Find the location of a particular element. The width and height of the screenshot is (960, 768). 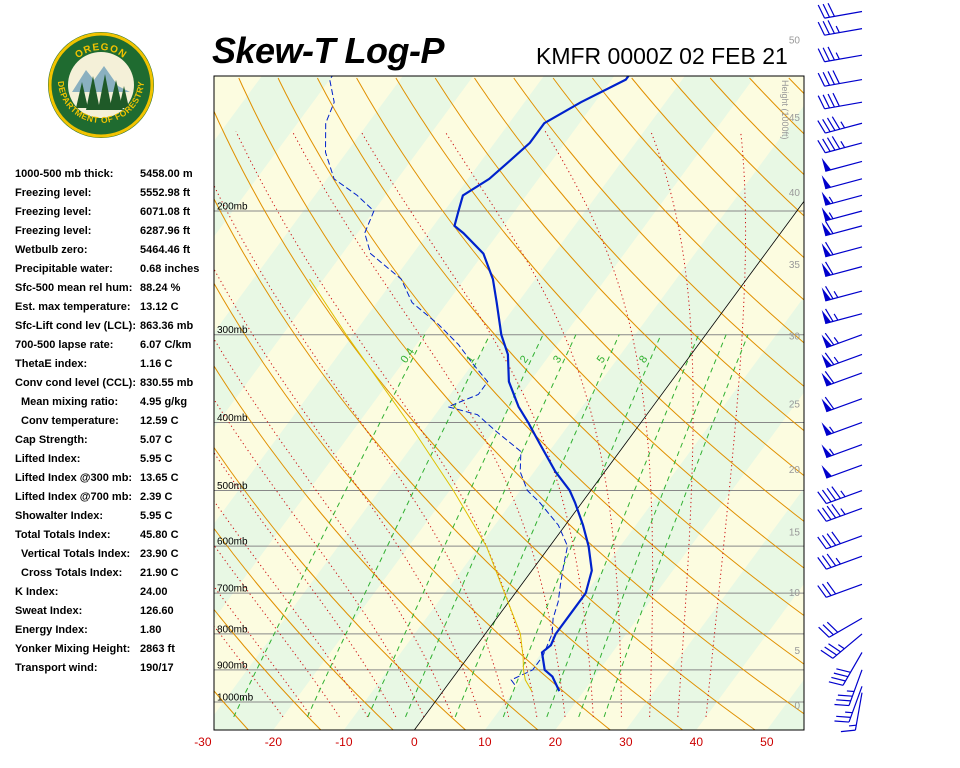

mixing-ratio-label: 5 is located at coordinates (601, 360).